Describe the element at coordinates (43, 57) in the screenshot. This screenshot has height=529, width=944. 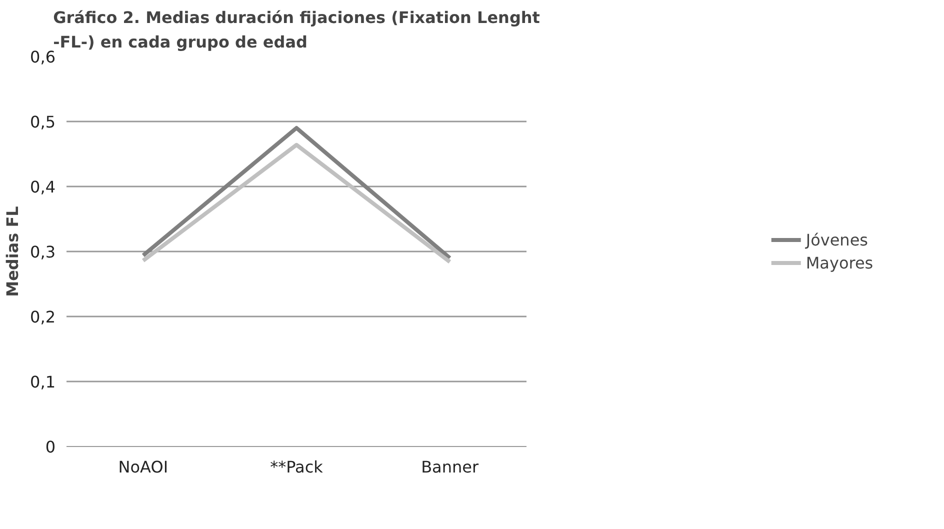
I see `y-tick-label: 0,6` at that location.